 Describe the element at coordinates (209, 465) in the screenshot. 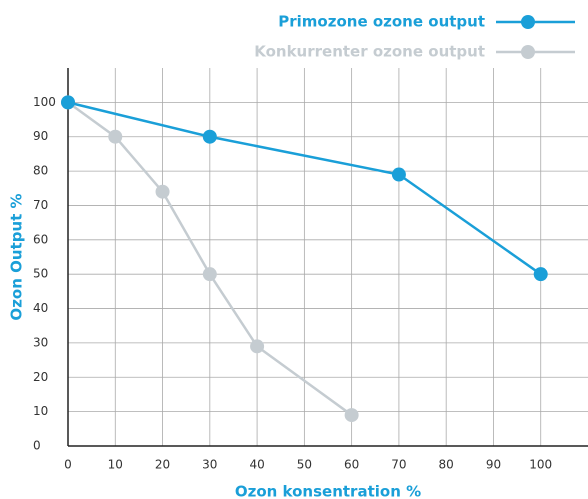

I see `x-tick-label: 30` at that location.